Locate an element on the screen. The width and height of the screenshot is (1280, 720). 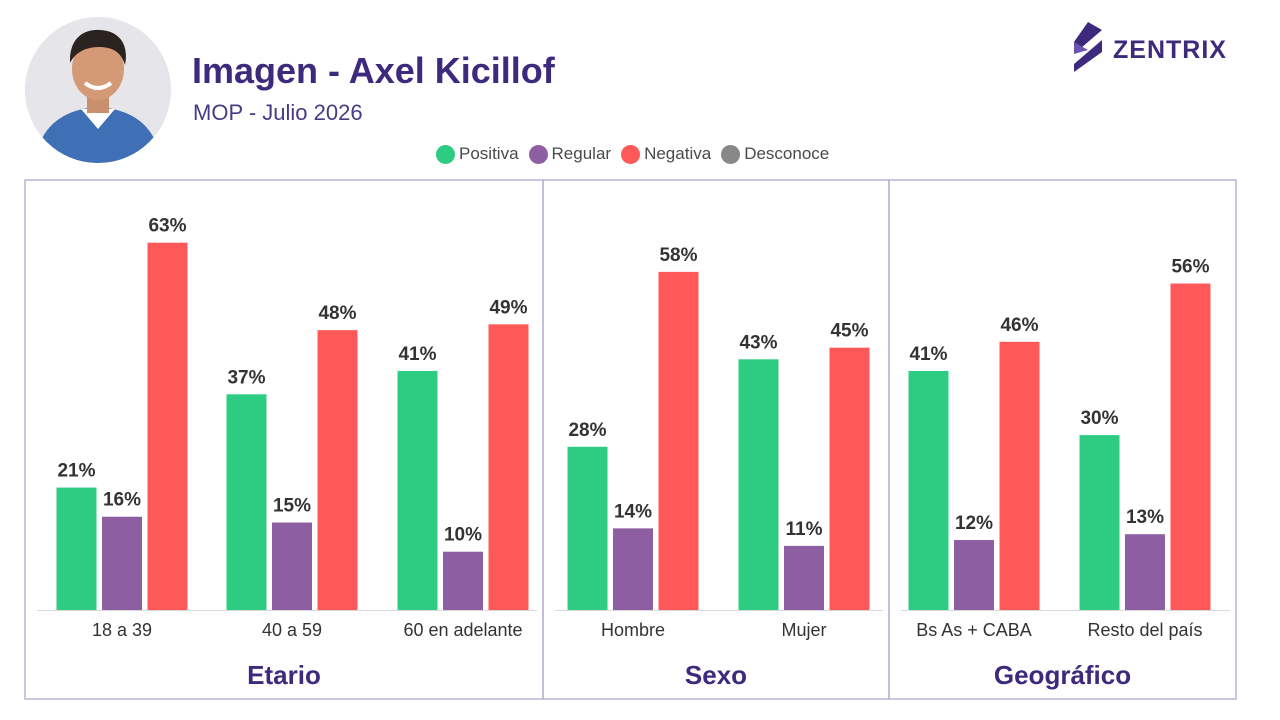
category-label: 60 en adelante is located at coordinates (462, 630).